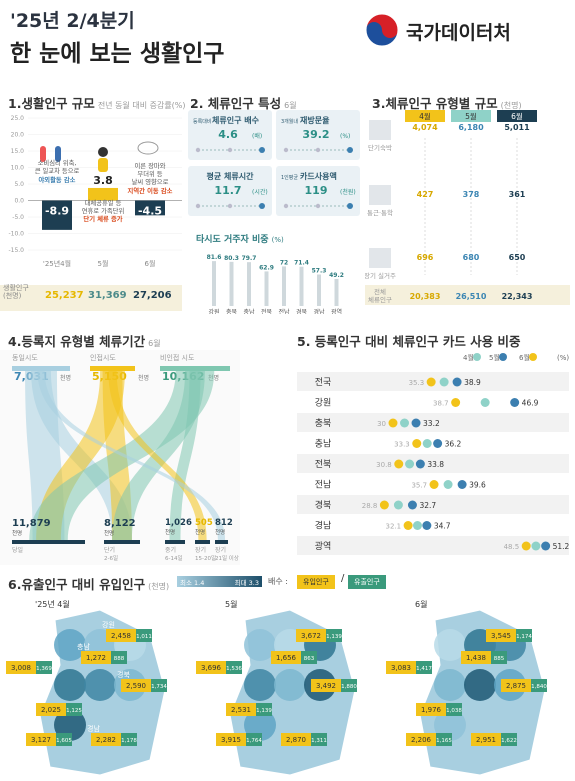 This screenshot has width=575, height=781. I want to click on sec6-in-value: 2,590, so click(136, 686).